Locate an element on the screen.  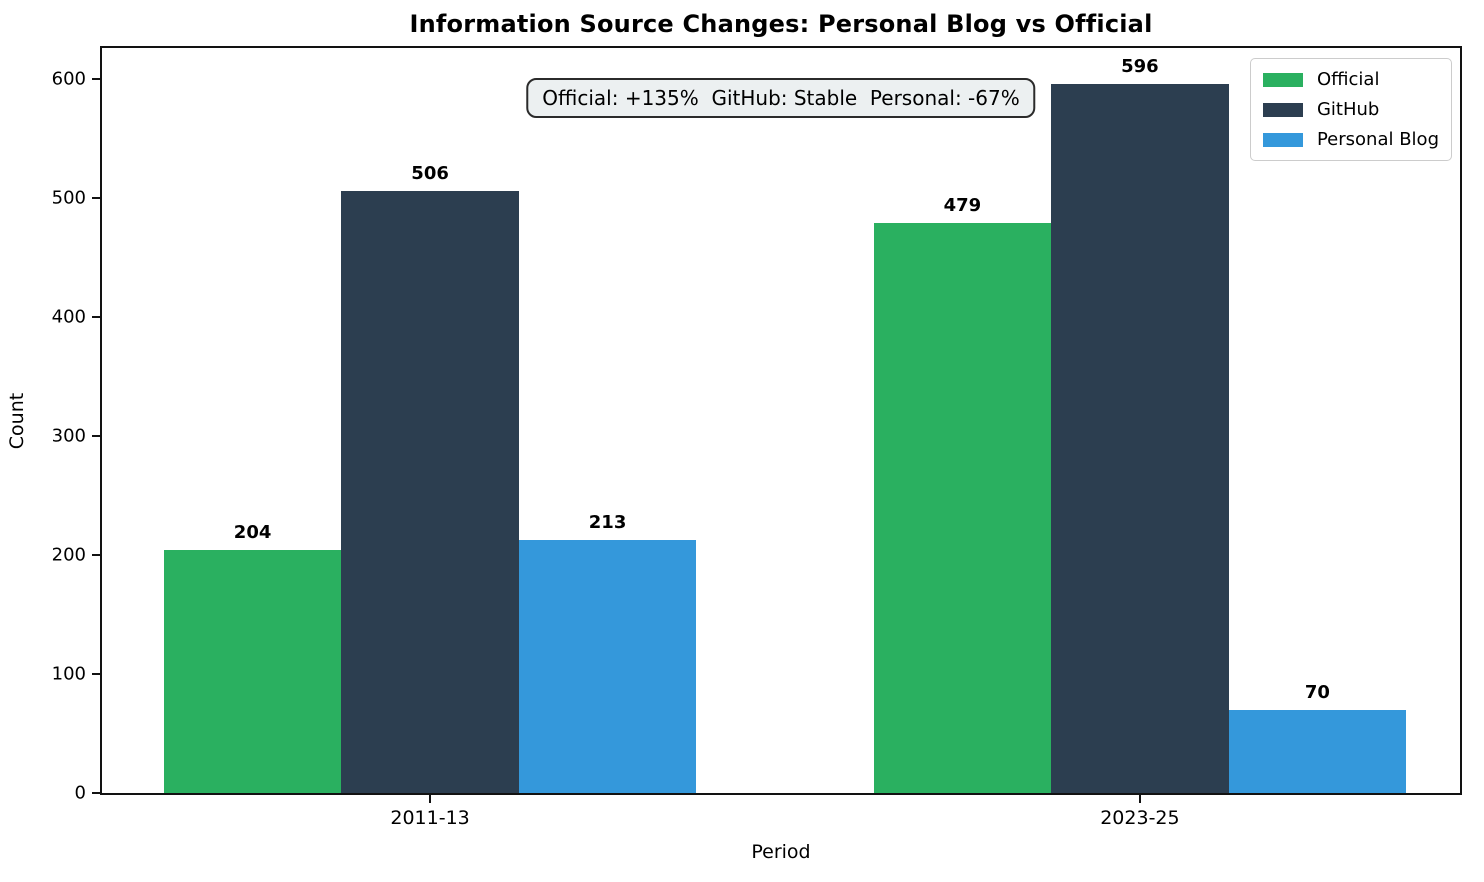
x-axis-label: Period is located at coordinates (781, 852).